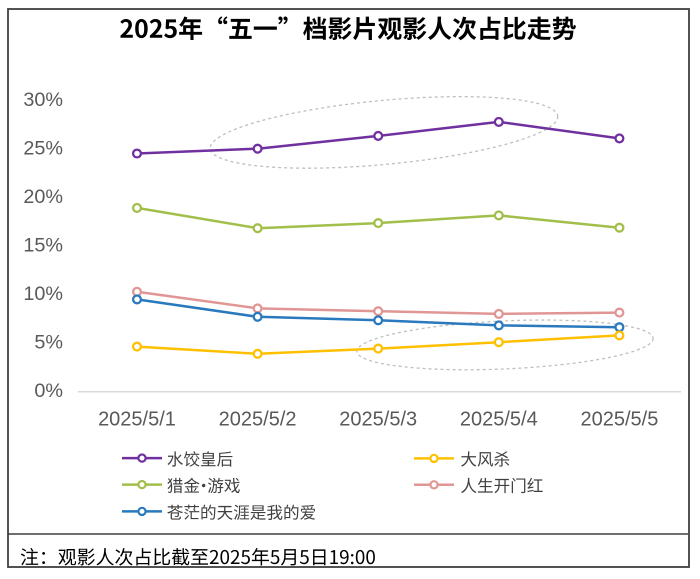 This screenshot has height=579, width=700. I want to click on svg-text: 2025/5/3, so click(378, 420).